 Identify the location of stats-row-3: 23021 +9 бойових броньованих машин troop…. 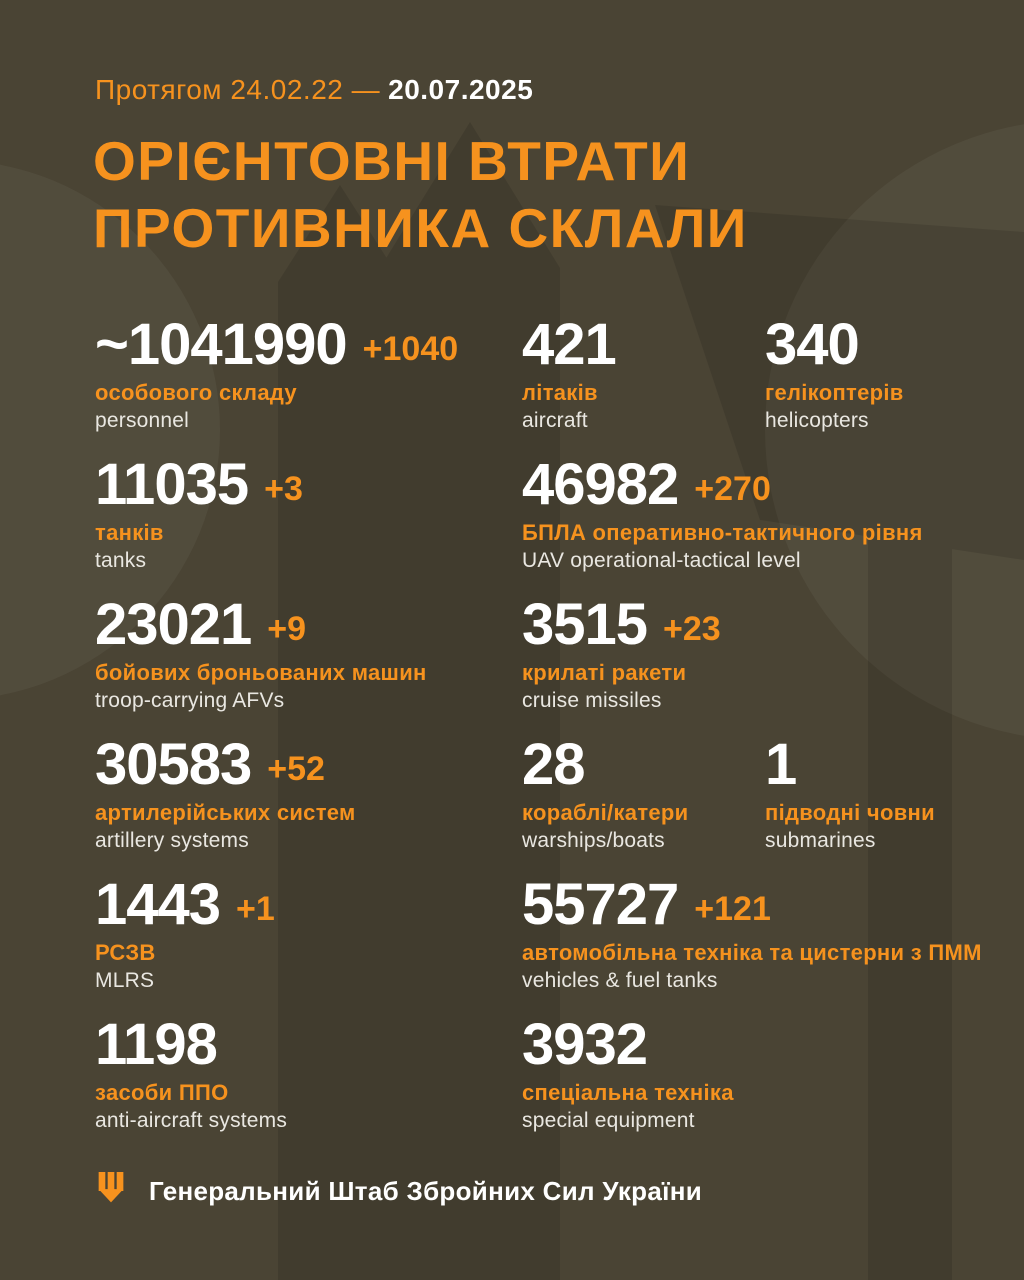
(539, 666).